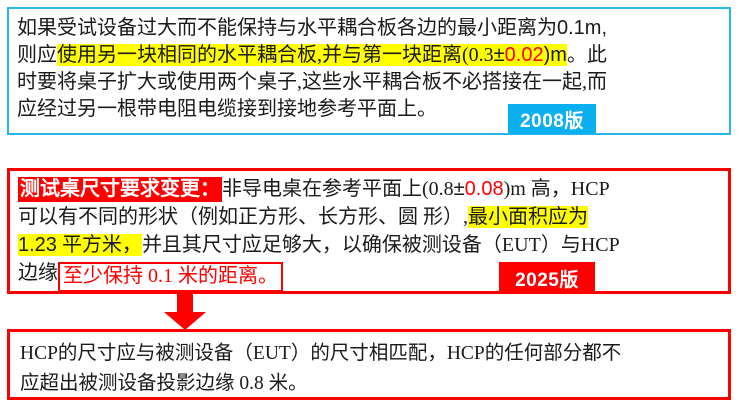 This screenshot has height=407, width=738. Describe the element at coordinates (528, 217) in the screenshot. I see `clause-2025-line2-highlight: 最小面积应为` at that location.